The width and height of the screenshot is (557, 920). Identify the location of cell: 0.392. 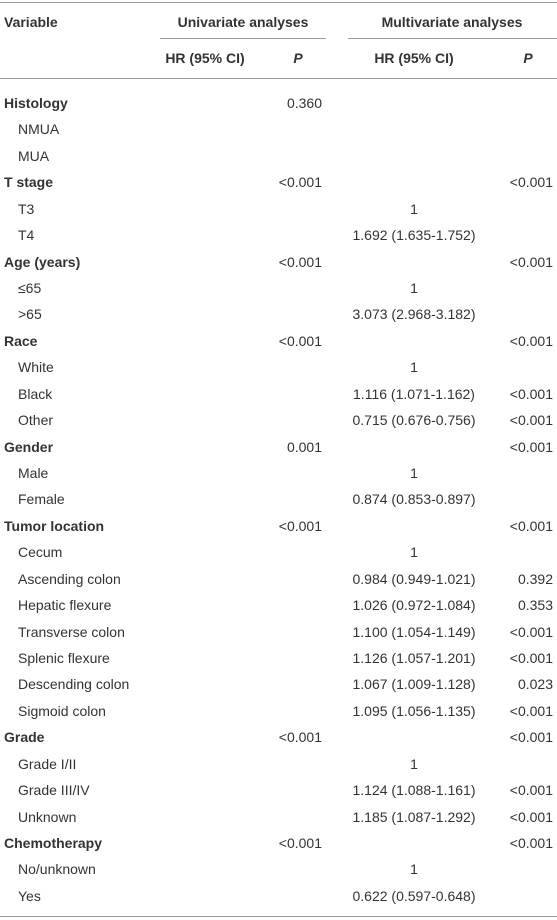
(535, 578).